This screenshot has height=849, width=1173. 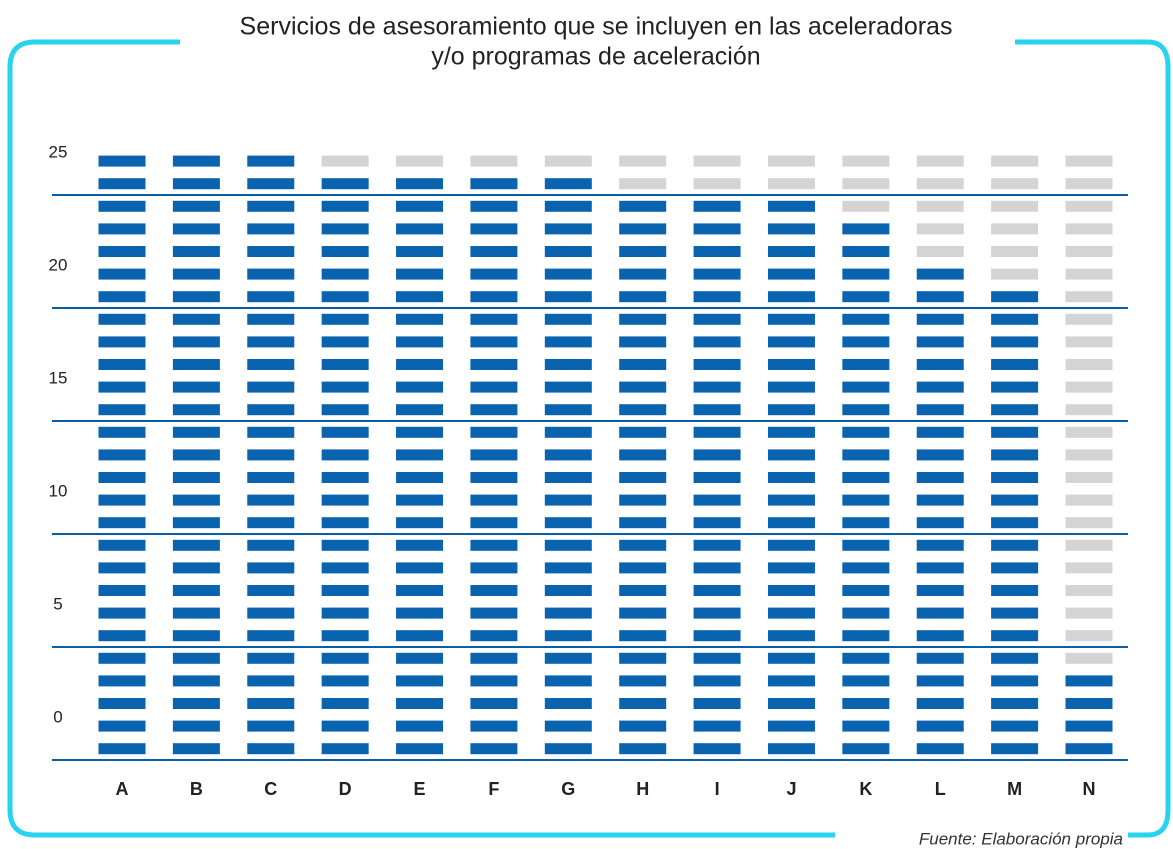 I want to click on frame, so click(x=1093, y=438).